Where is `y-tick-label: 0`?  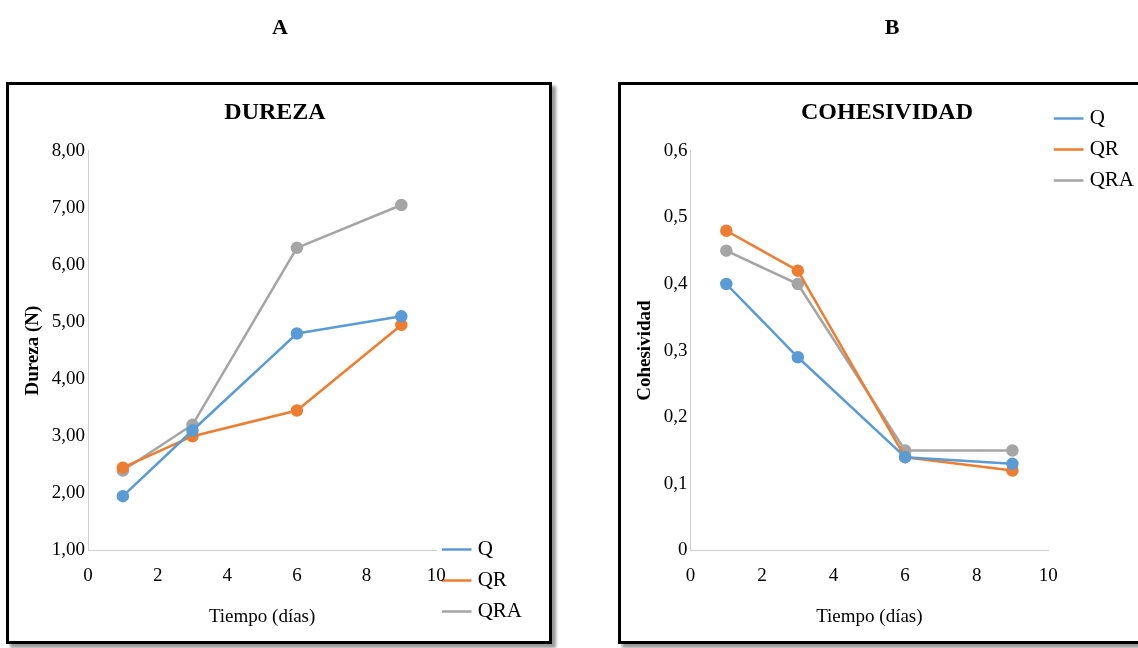 y-tick-label: 0 is located at coordinates (683, 549).